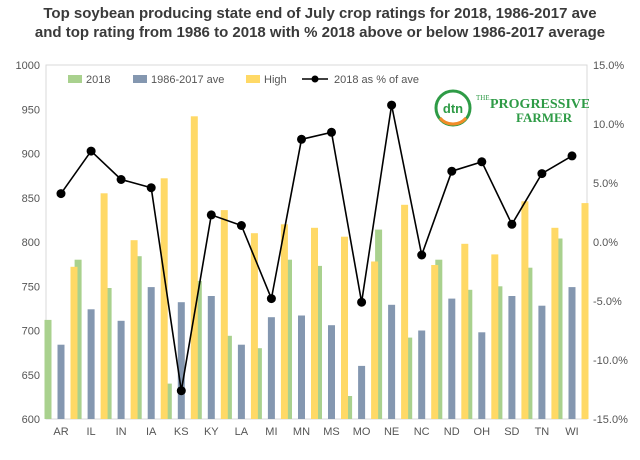 The width and height of the screenshot is (640, 460). I want to click on bar-2018-in, so click(108, 353).